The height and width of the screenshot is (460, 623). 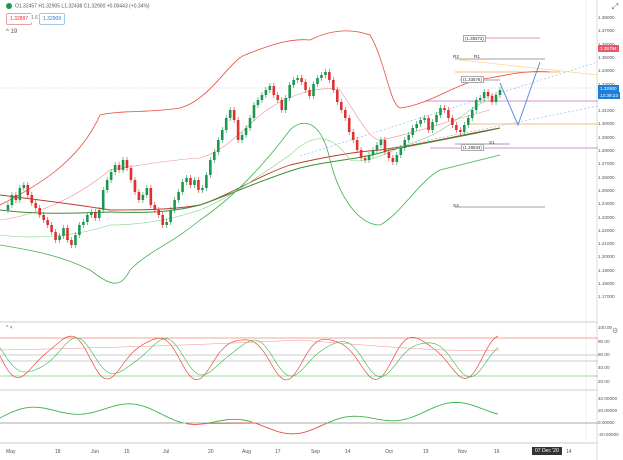 I want to click on price-axis-label: 1.35000, so click(x=606, y=57).